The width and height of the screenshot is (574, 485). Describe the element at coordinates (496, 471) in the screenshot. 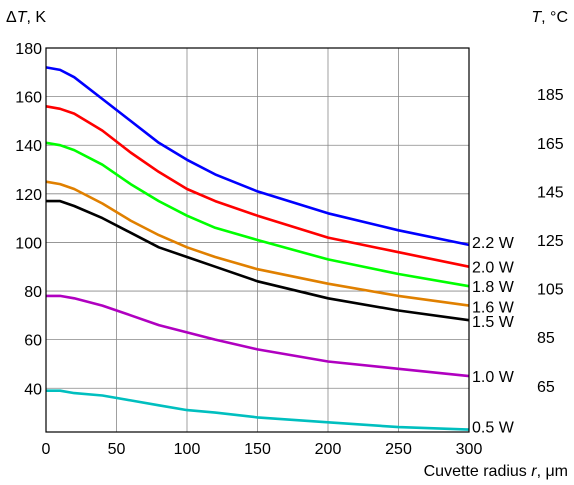

I see `x-axis-title: Cuvette radius r, μm` at that location.